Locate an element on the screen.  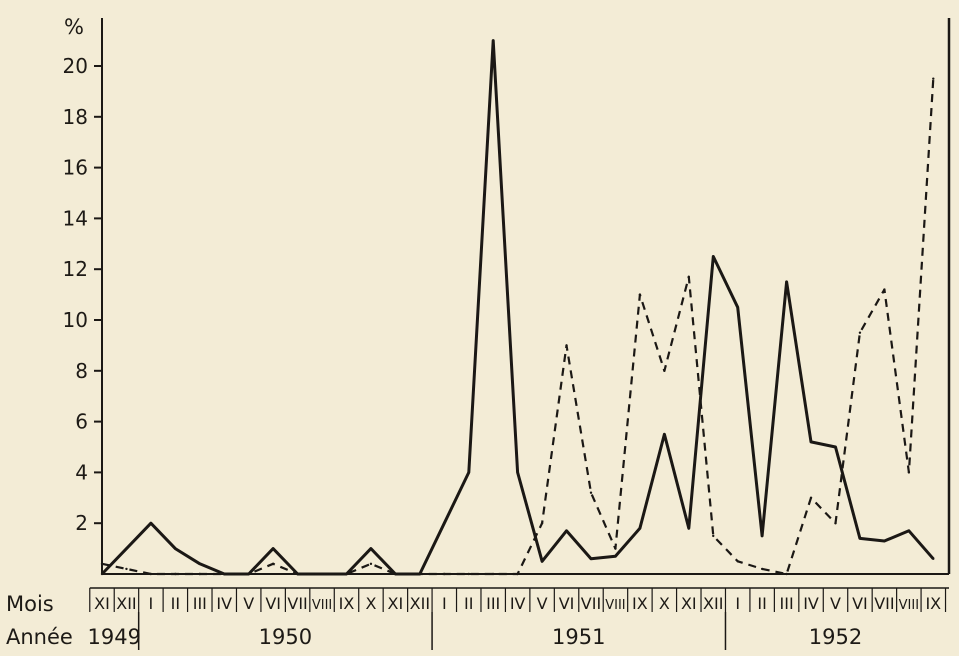
year-label: 1949 is located at coordinates (113, 637).